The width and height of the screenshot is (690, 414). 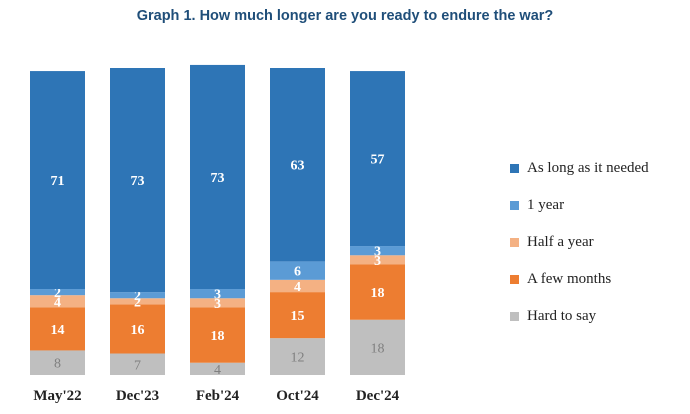 What do you see at coordinates (546, 205) in the screenshot?
I see `legend-label: 1 year` at bounding box center [546, 205].